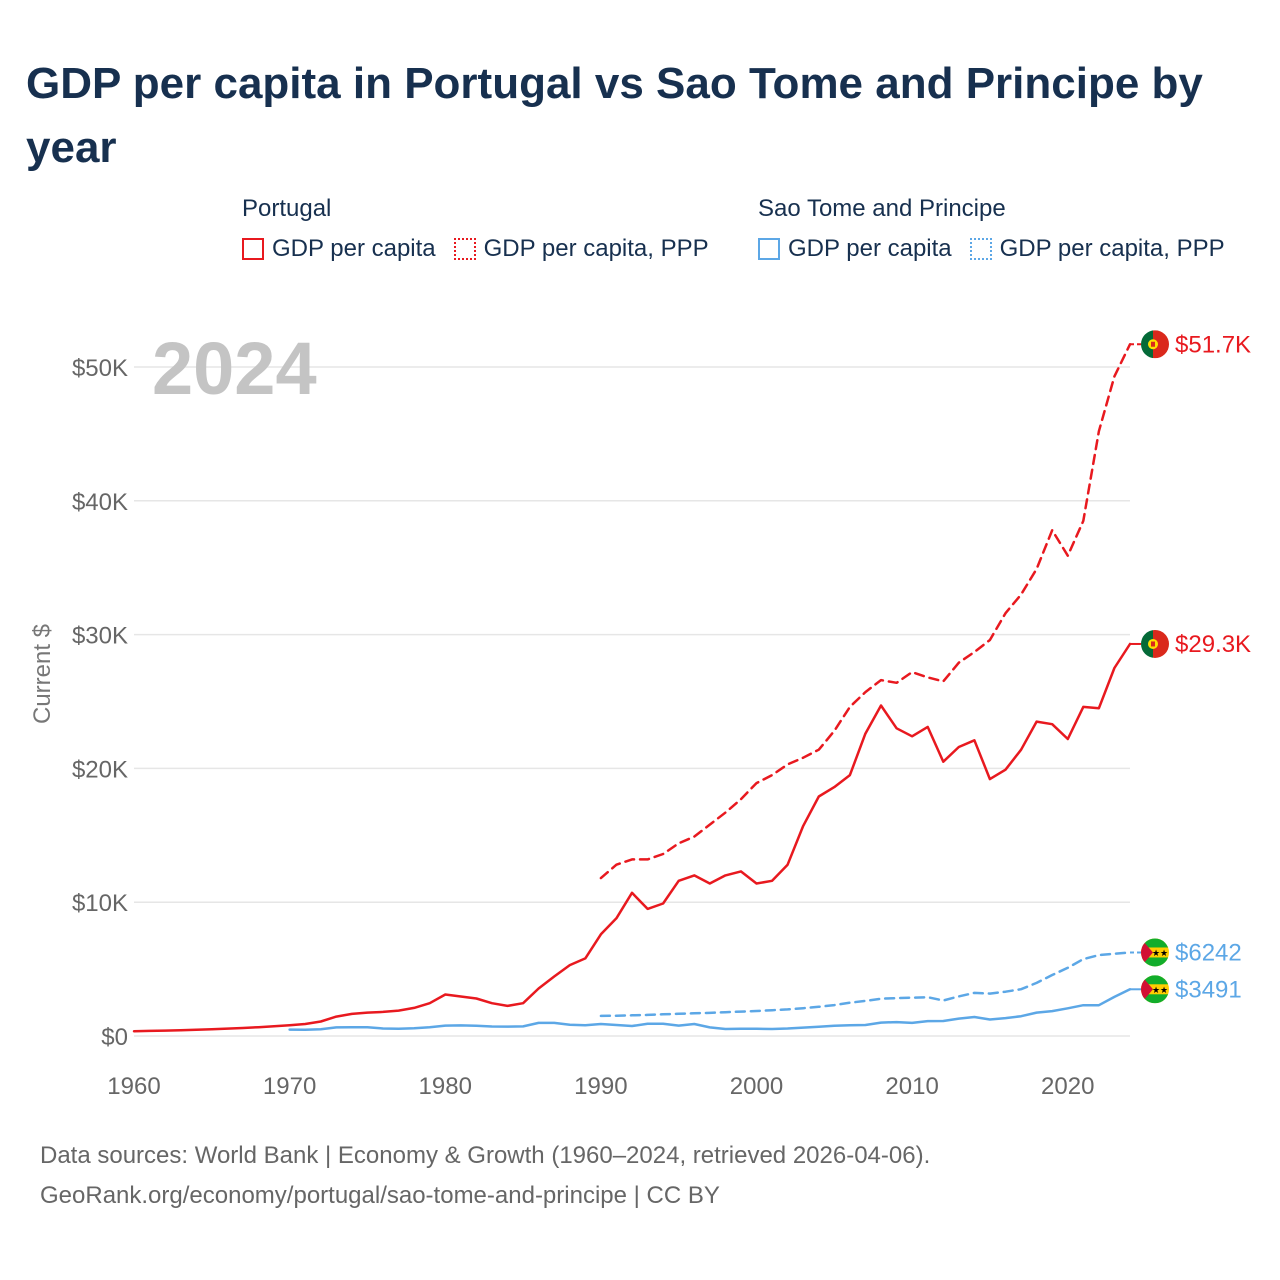  Describe the element at coordinates (234, 368) in the screenshot. I see `year-watermark: 2024` at that location.